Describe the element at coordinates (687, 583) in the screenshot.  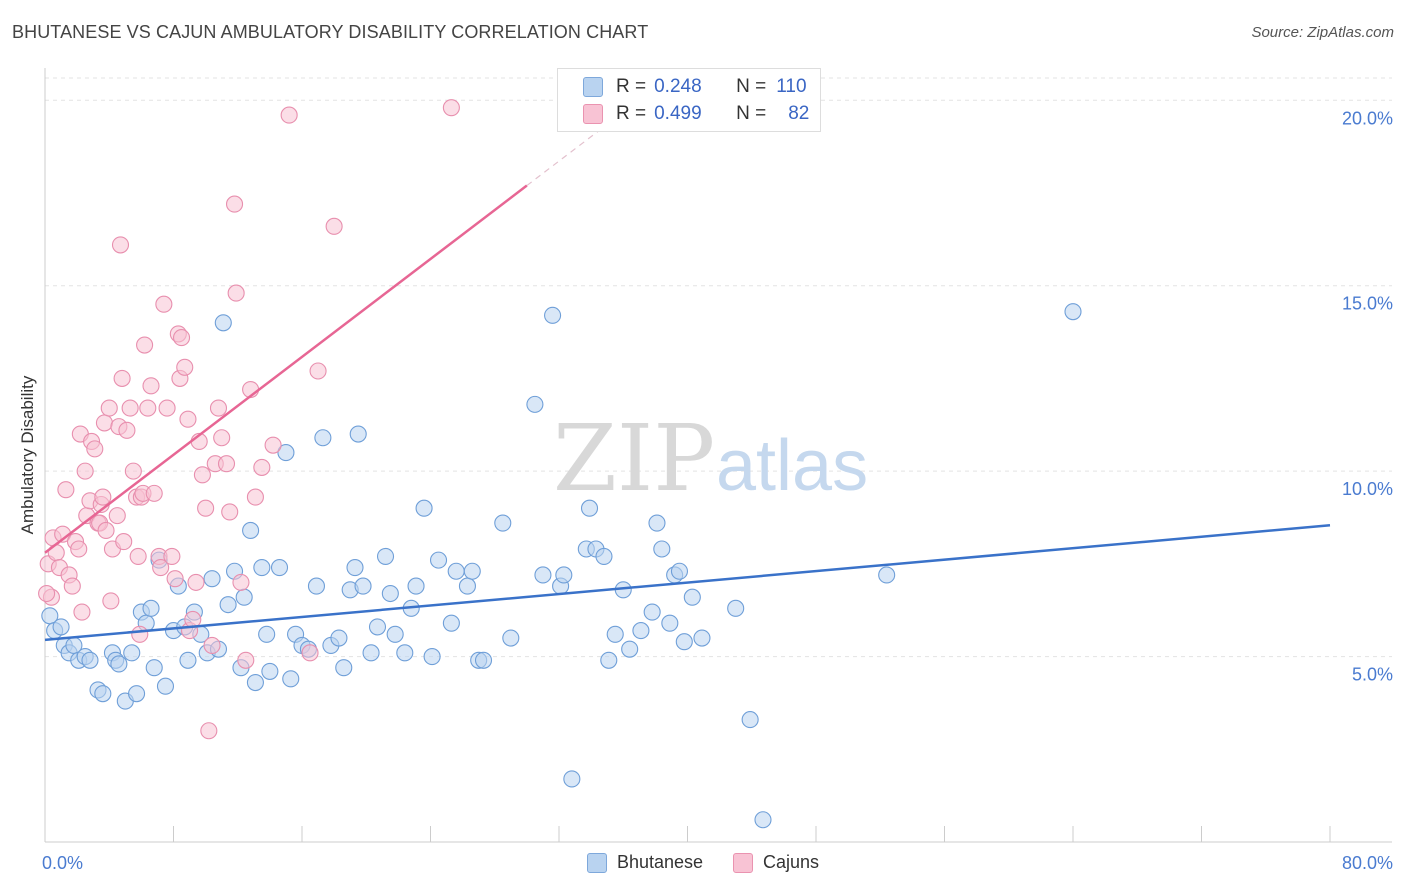
I see `bhutanese-trend-line` at that location.